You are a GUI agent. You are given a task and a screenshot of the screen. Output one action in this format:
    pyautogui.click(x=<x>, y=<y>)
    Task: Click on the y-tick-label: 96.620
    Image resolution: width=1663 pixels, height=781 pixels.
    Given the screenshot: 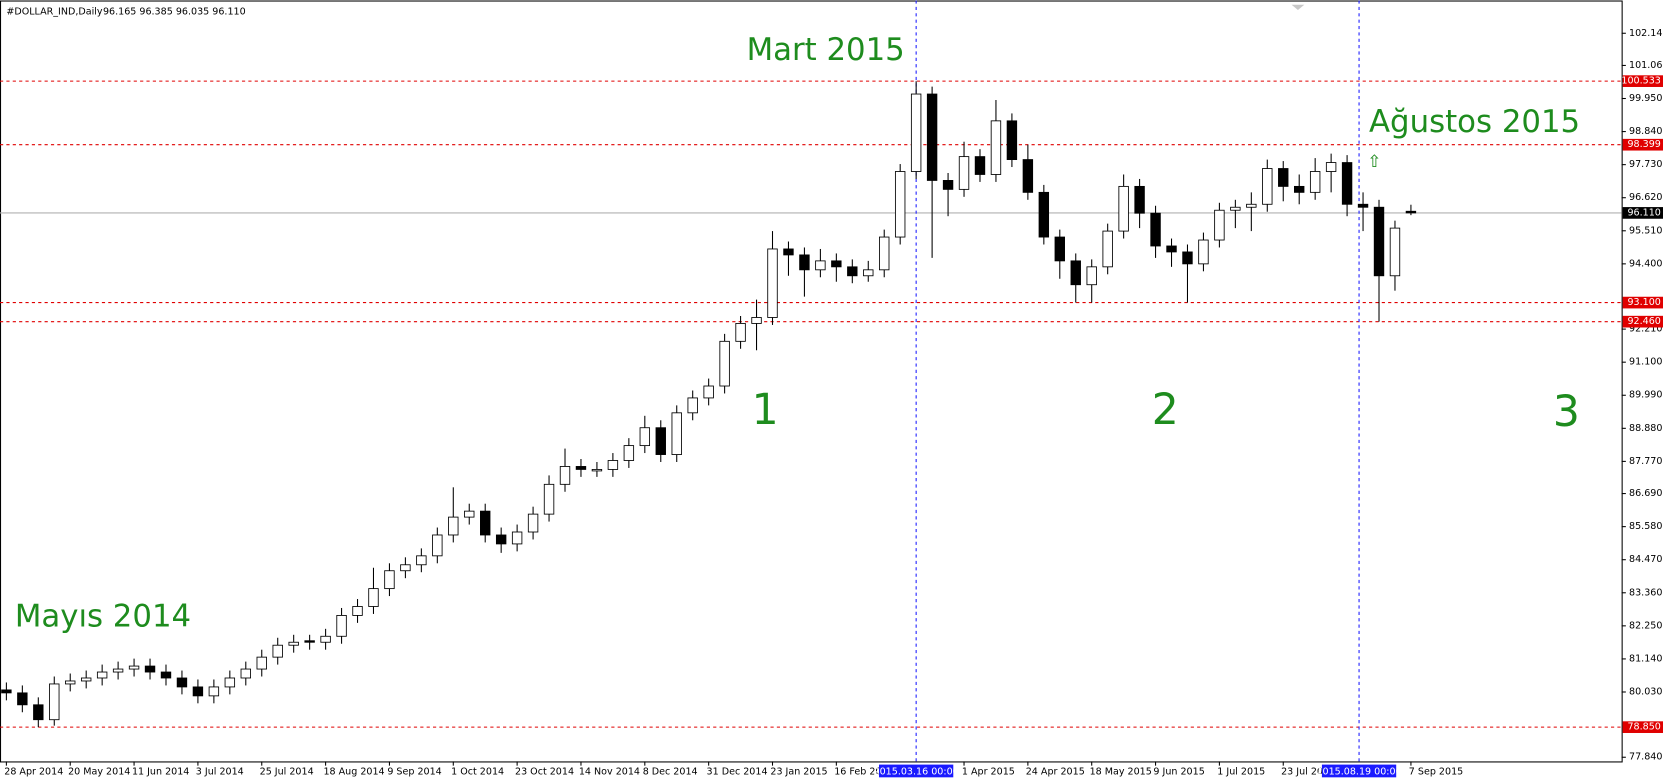 What is the action you would take?
    pyautogui.click(x=1645, y=197)
    